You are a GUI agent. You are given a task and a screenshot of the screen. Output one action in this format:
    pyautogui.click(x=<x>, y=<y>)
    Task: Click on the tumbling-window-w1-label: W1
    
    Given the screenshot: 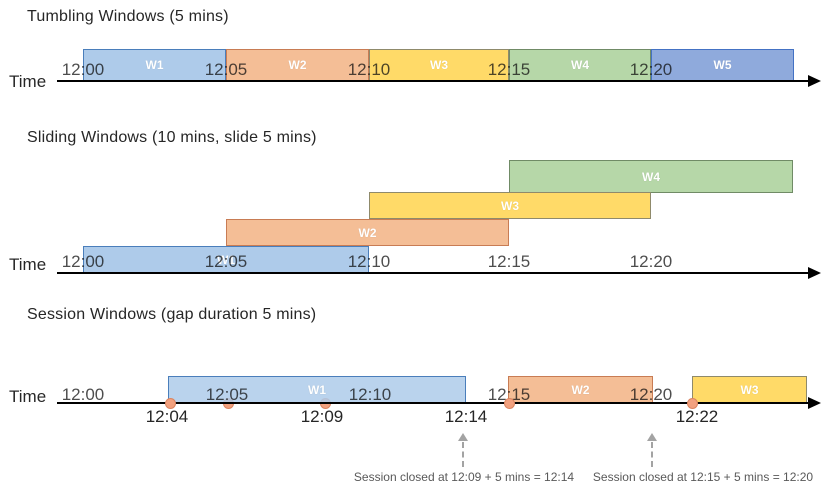 What is the action you would take?
    pyautogui.click(x=154, y=65)
    